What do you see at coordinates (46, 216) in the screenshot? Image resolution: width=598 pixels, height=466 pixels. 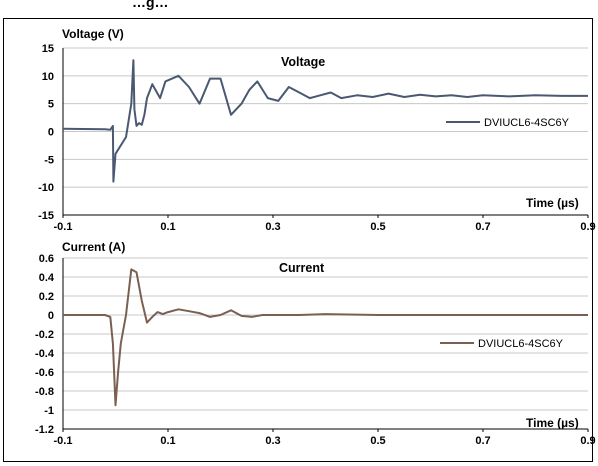 I see `voltage-y-tick-label: -15` at bounding box center [46, 216].